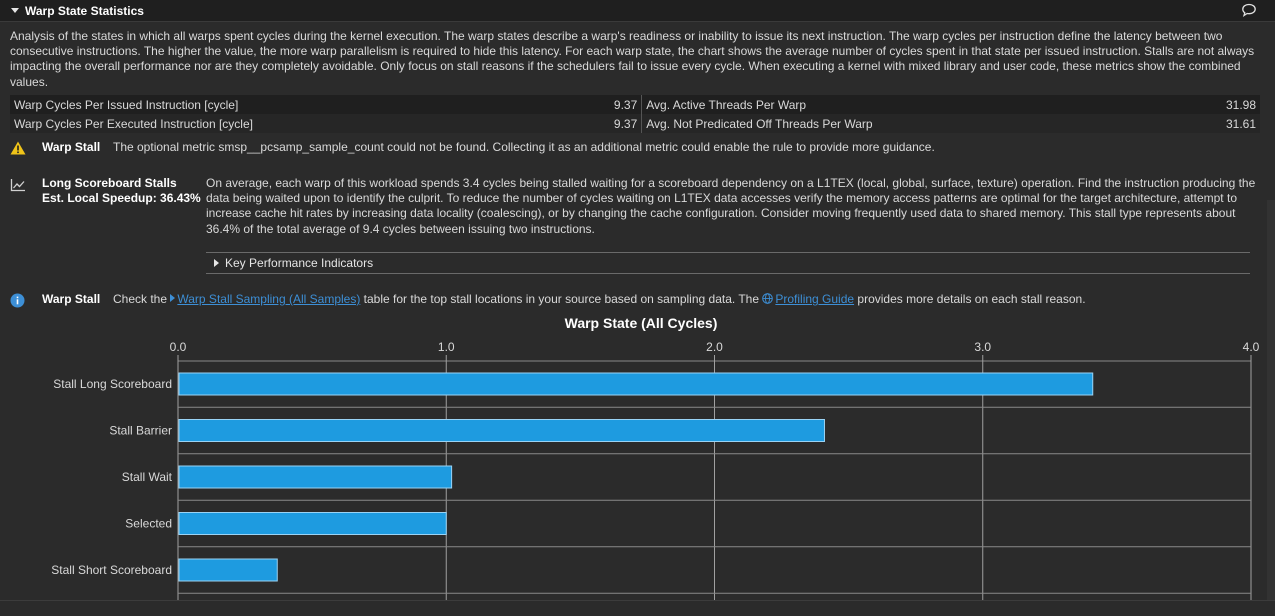 The image size is (1275, 616). I want to click on category-label: Selected, so click(148, 524).